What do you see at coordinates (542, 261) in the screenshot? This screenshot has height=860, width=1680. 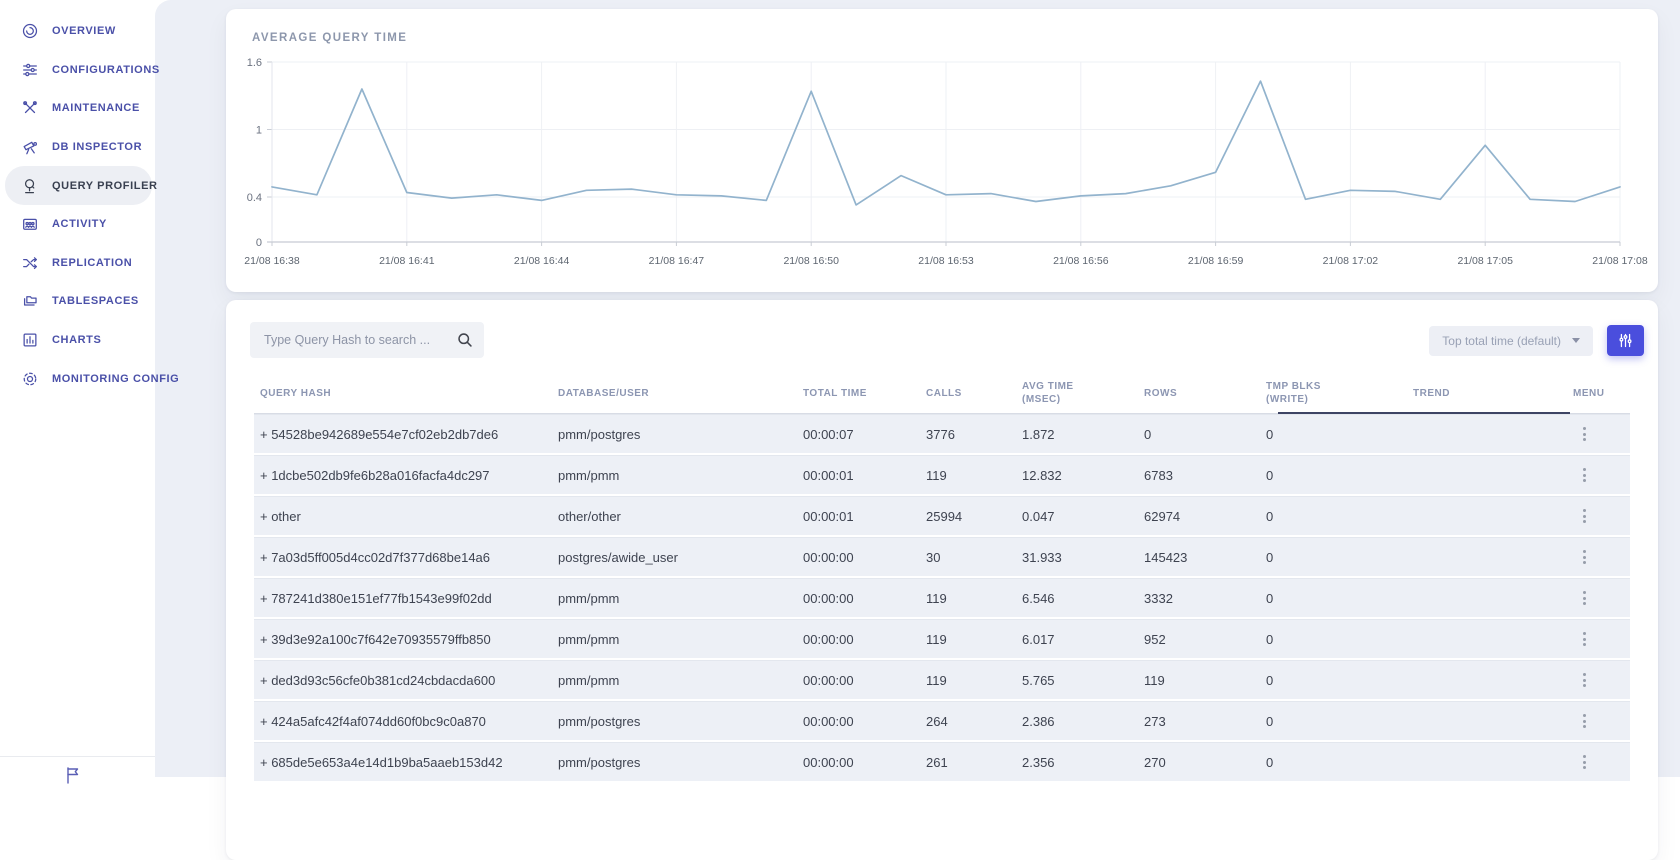 I see `svg-text: 21/08 16:44` at bounding box center [542, 261].